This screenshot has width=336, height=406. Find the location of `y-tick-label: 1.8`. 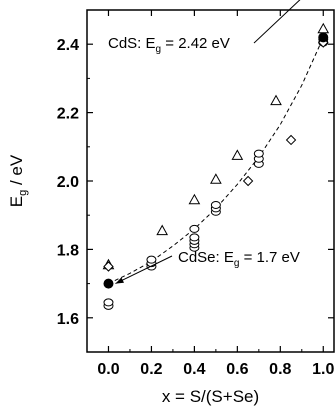

y-tick-label: 1.8 is located at coordinates (68, 250).